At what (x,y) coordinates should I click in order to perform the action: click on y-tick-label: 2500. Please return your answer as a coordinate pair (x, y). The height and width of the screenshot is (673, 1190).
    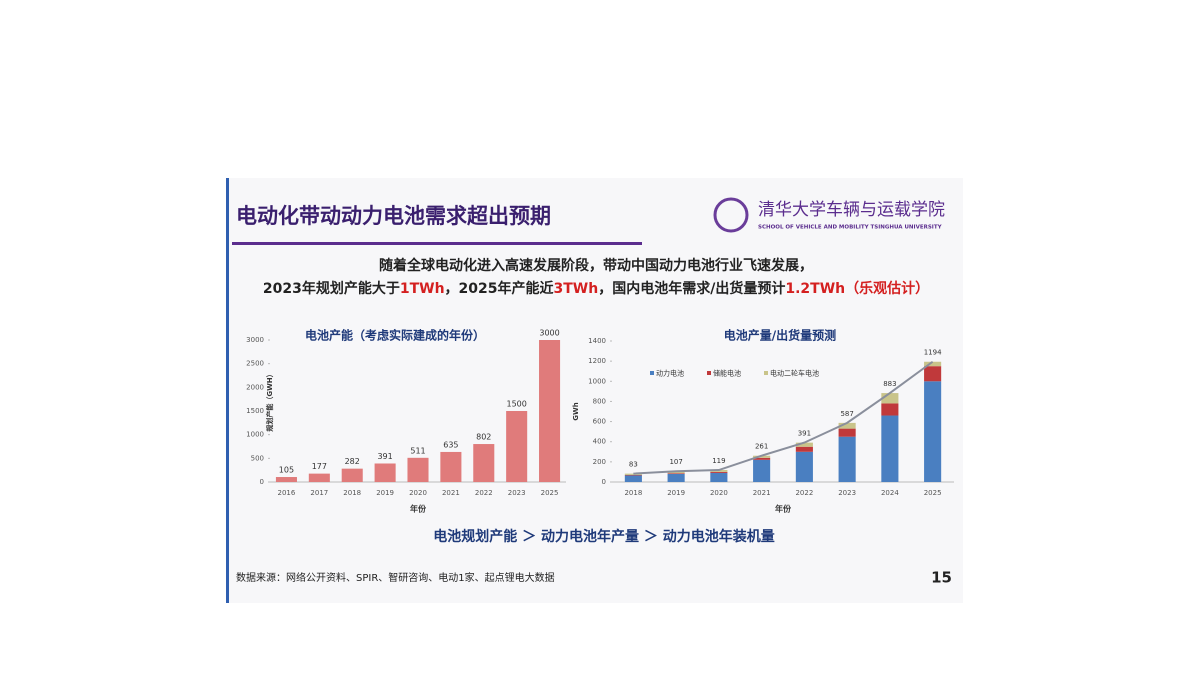
    Looking at the image, I should click on (255, 364).